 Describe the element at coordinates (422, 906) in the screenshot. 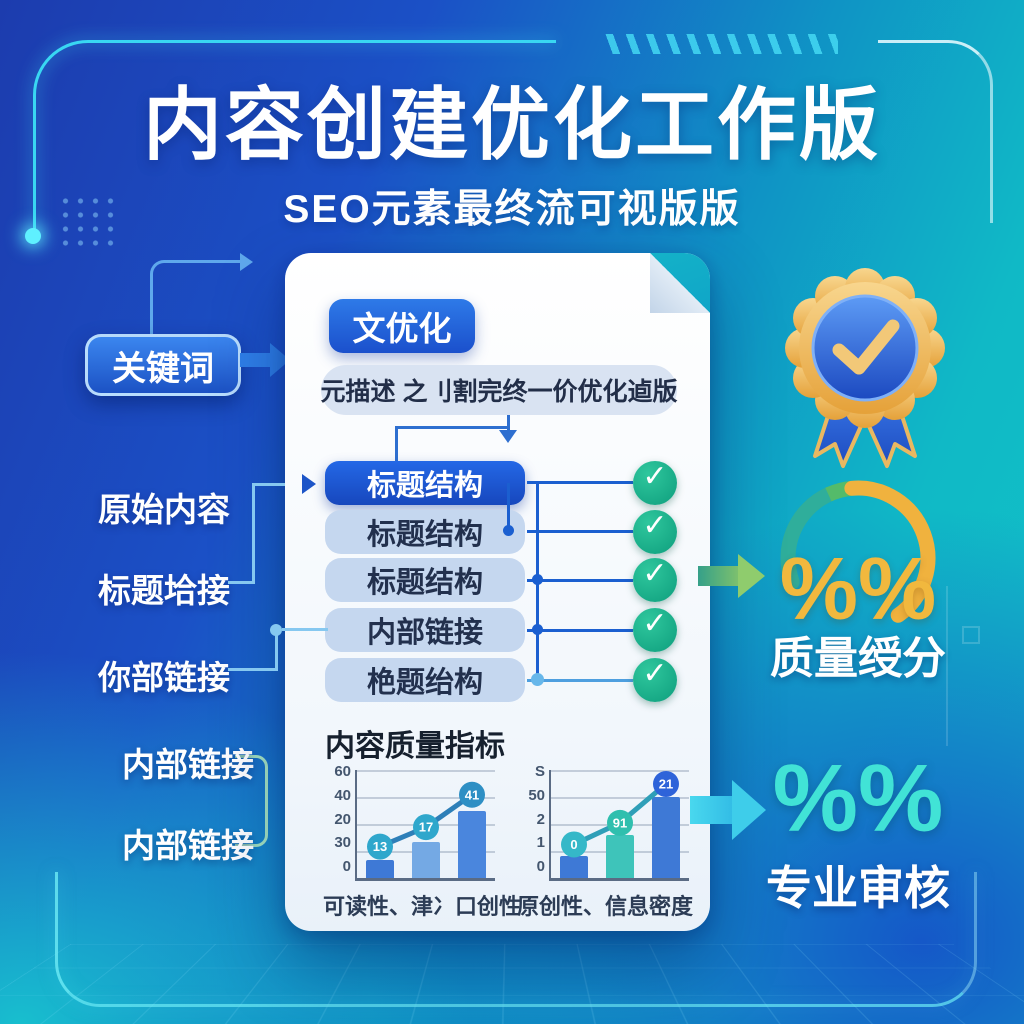

I see `chart-x-label: 可读性、津冫口创性` at that location.